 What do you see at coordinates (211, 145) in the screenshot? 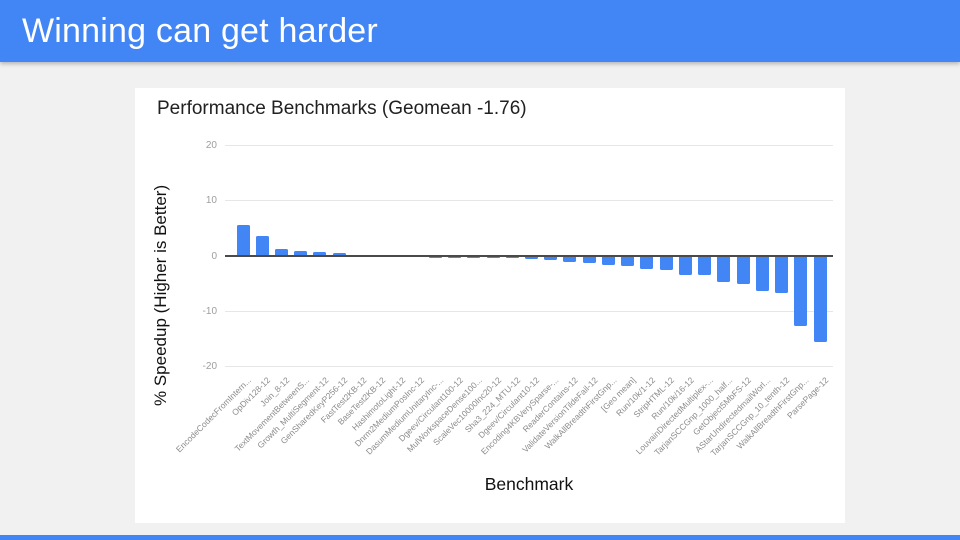
I see `y-tick-label: 20` at bounding box center [211, 145].